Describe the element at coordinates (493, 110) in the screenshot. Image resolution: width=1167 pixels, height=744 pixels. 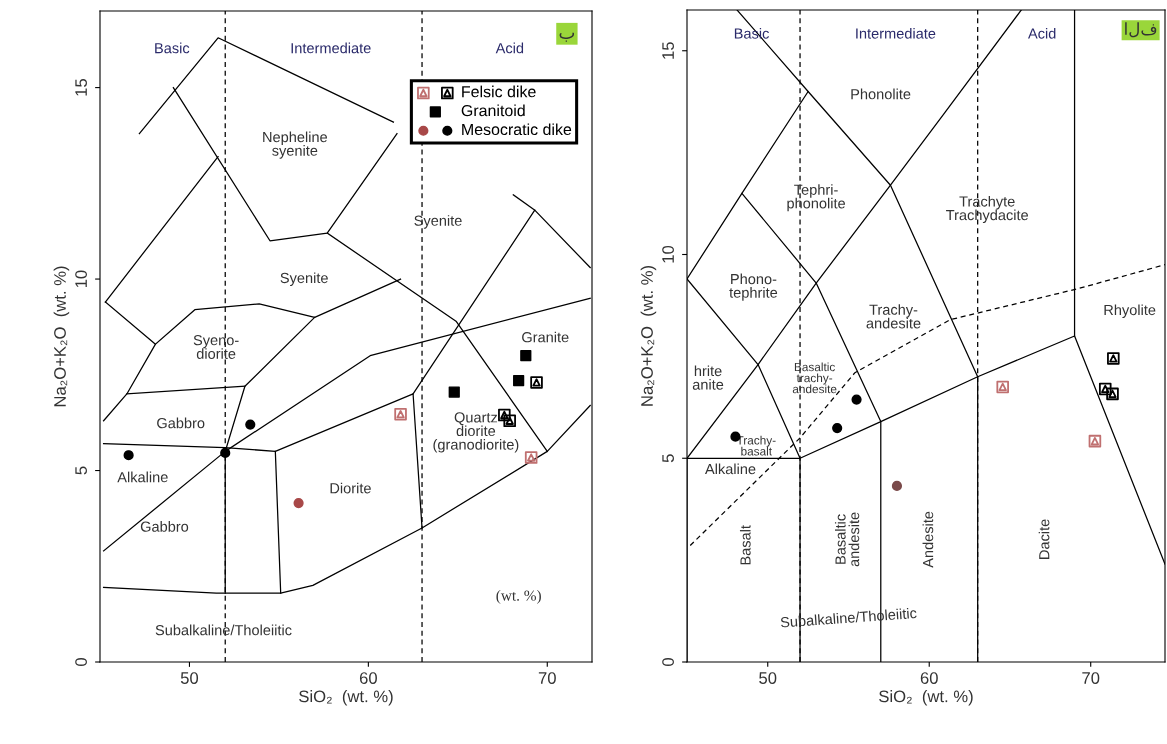
I see `legend-label: Granitoid` at that location.